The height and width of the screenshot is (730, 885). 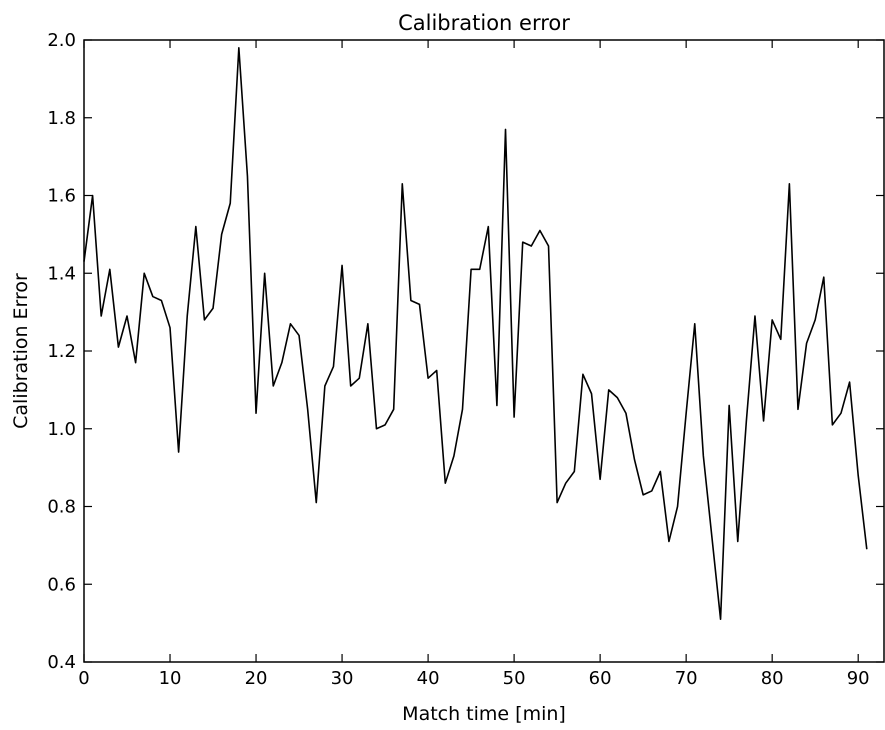 I want to click on x-tick-label: 80, so click(x=772, y=678).